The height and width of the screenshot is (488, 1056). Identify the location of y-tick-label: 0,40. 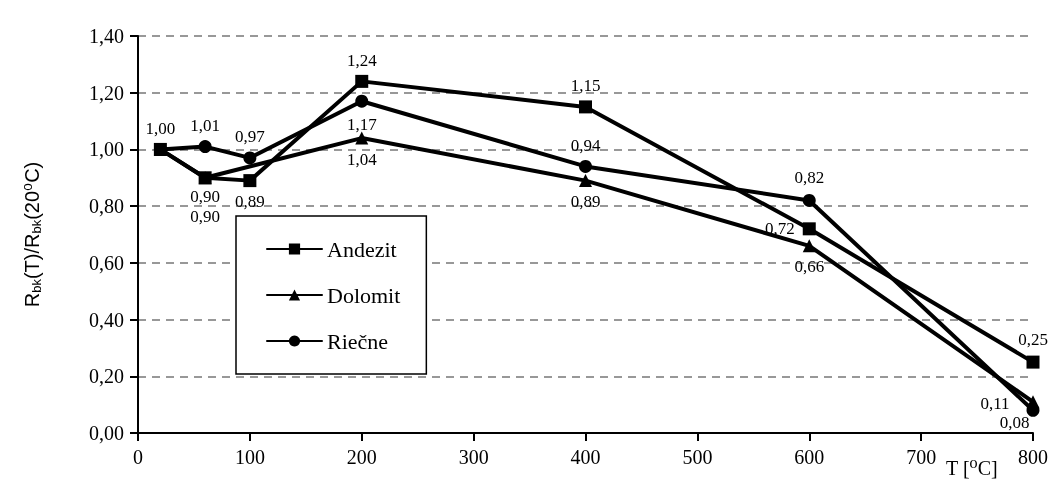
(106, 319).